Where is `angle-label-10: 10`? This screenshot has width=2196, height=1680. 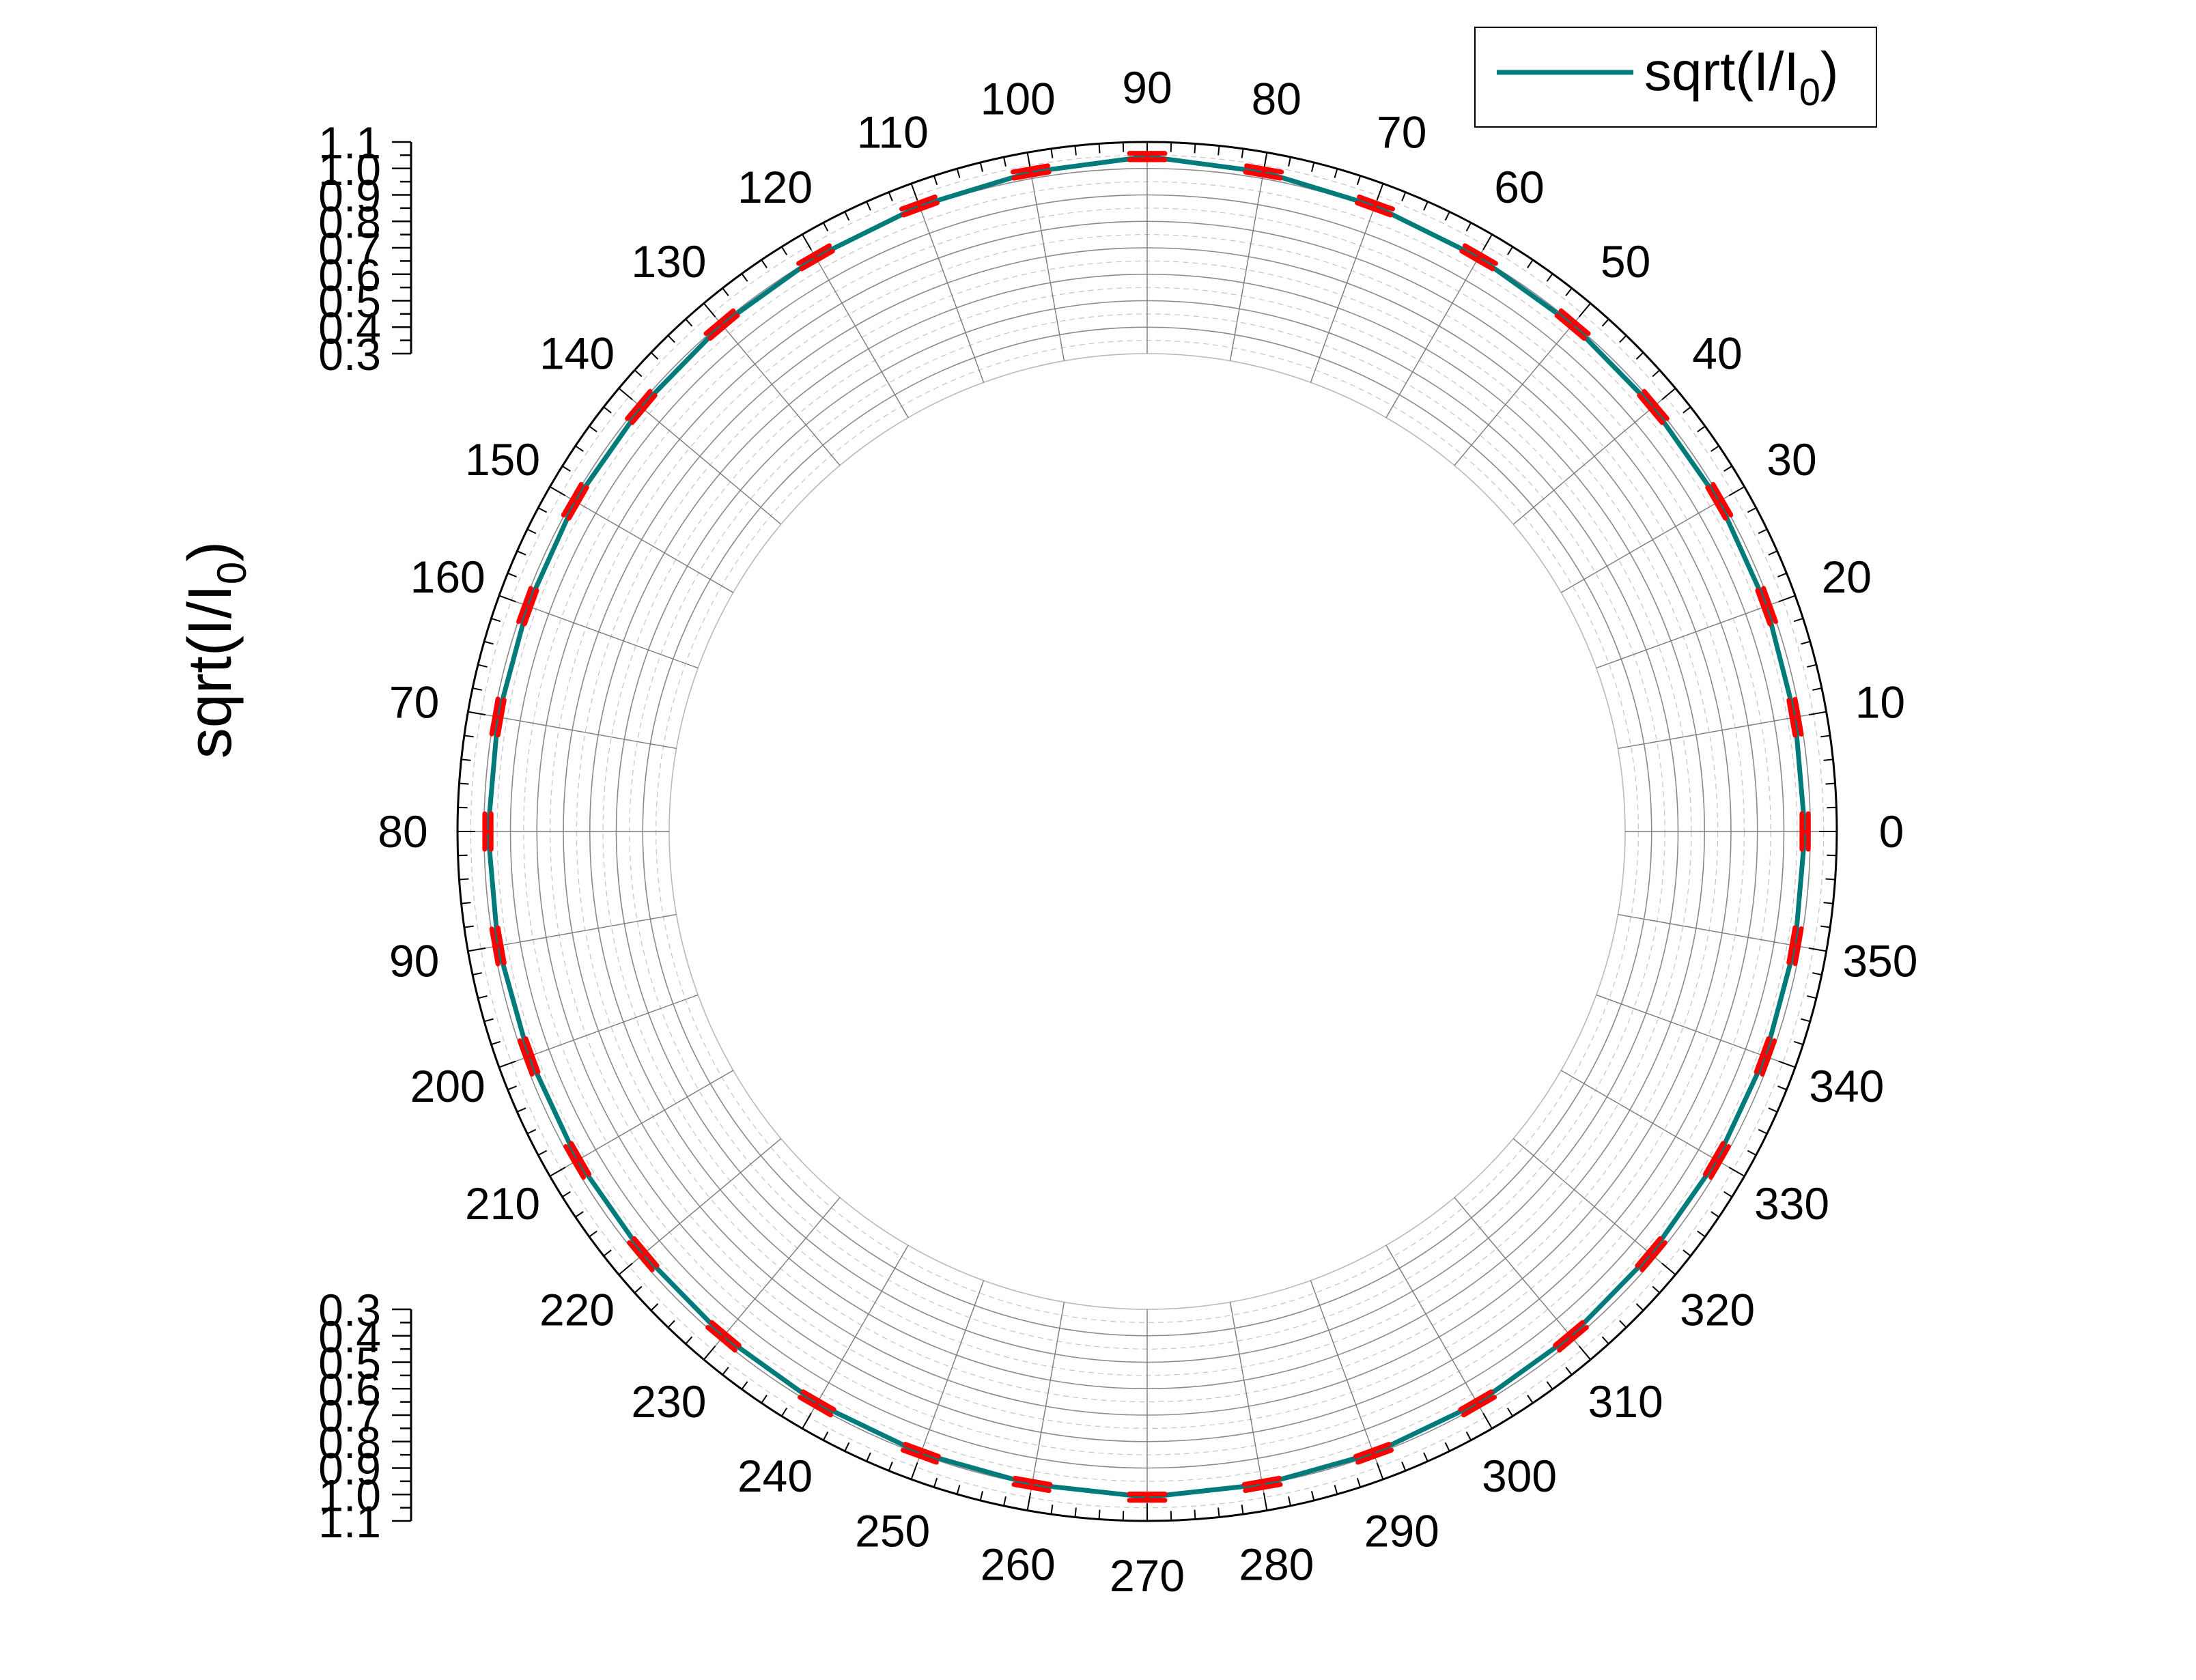 angle-label-10: 10 is located at coordinates (1880, 702).